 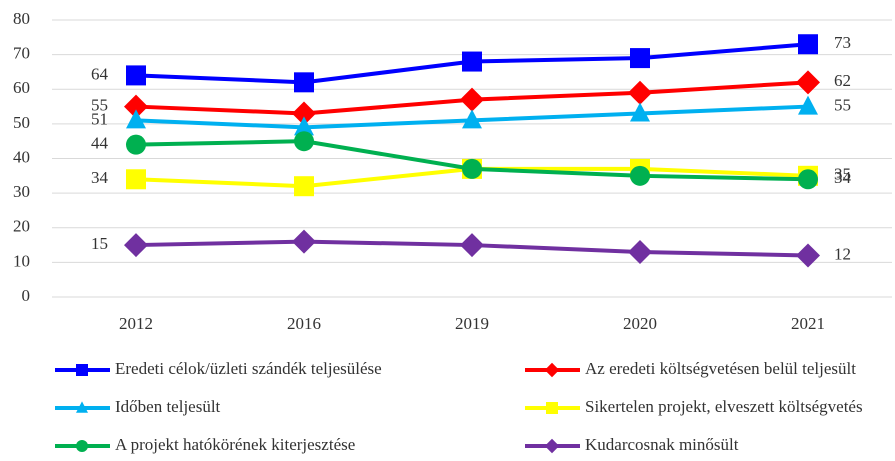 What do you see at coordinates (304, 323) in the screenshot?
I see `x-tick-label: 2016` at bounding box center [304, 323].